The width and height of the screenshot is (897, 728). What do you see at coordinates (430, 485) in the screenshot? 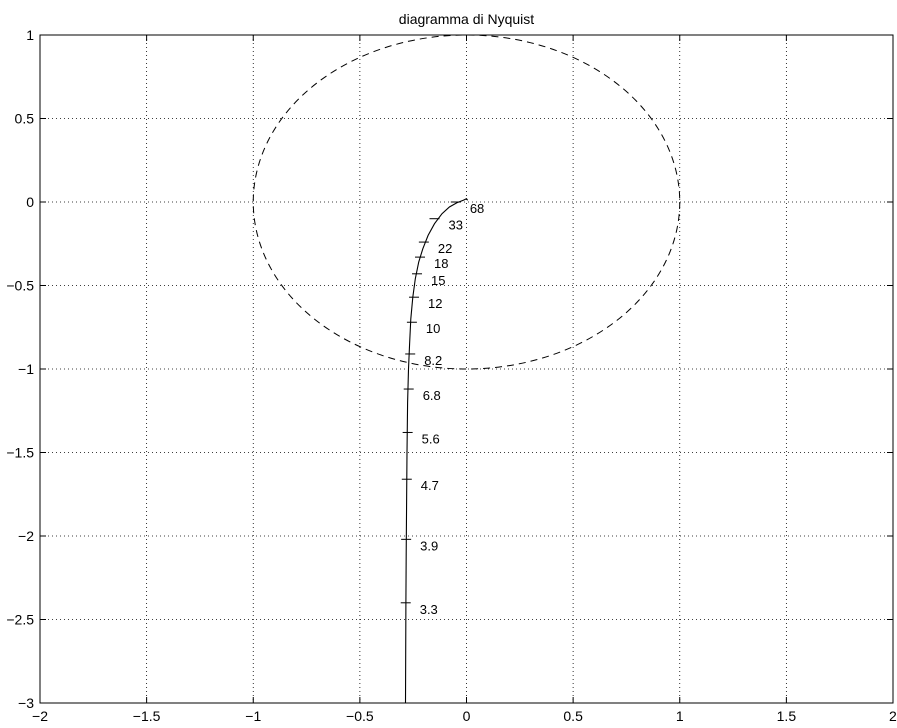
I see `frequency-label: 4.7` at bounding box center [430, 485].